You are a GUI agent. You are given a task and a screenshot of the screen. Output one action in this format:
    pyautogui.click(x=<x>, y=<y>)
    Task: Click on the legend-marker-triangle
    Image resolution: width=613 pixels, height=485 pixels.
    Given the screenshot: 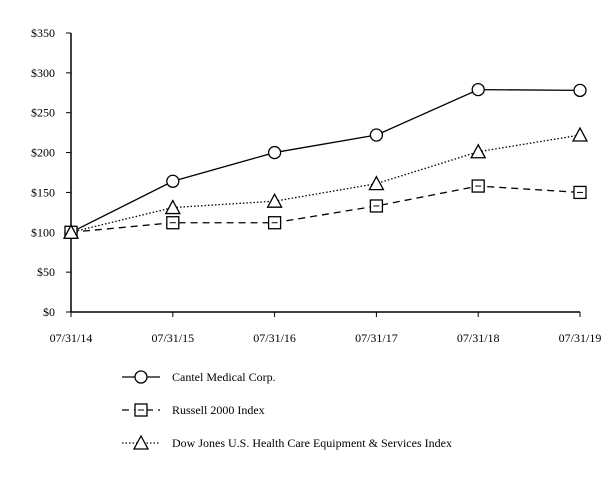 What is the action you would take?
    pyautogui.click(x=141, y=442)
    